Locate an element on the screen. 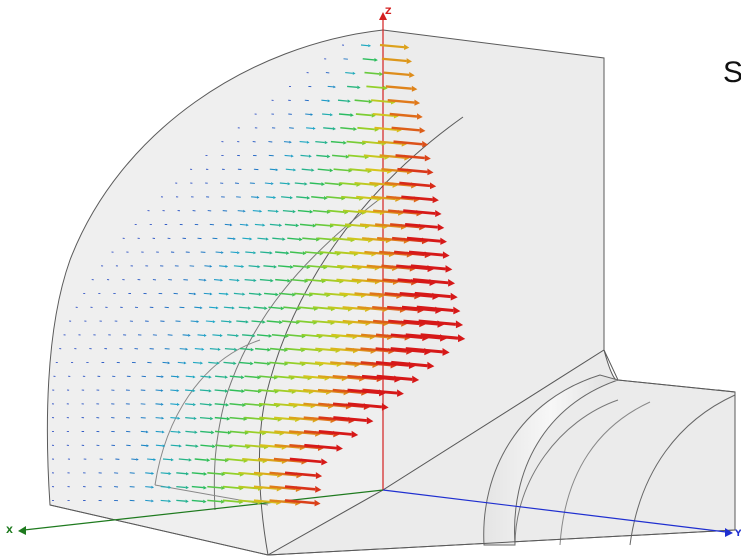  x-axis is located at coordinates (203, 510).